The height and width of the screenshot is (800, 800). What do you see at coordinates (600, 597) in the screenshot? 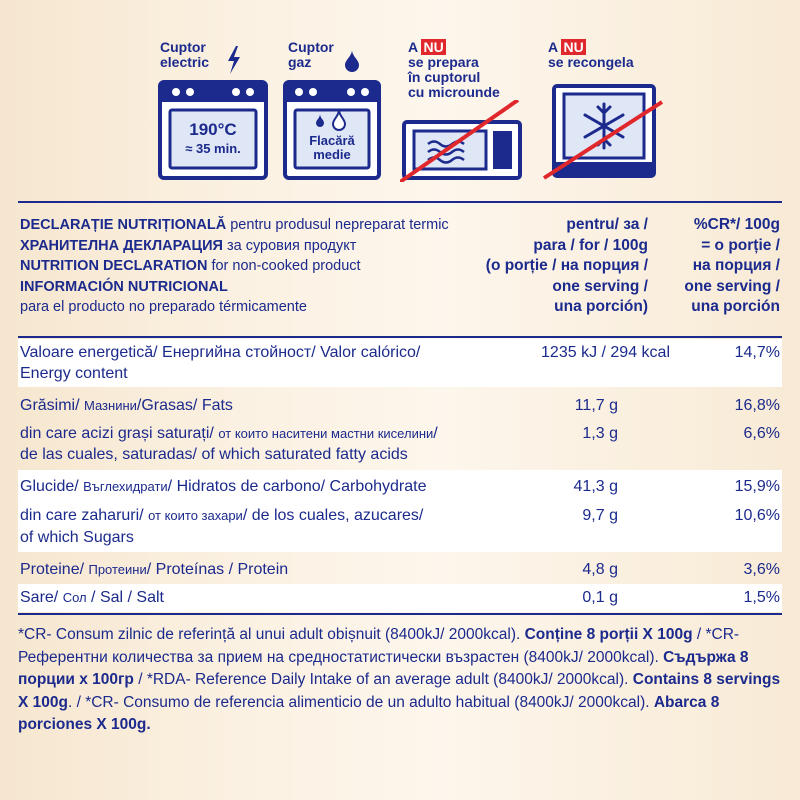
I see `salt-value: 0,1 g` at bounding box center [600, 597].